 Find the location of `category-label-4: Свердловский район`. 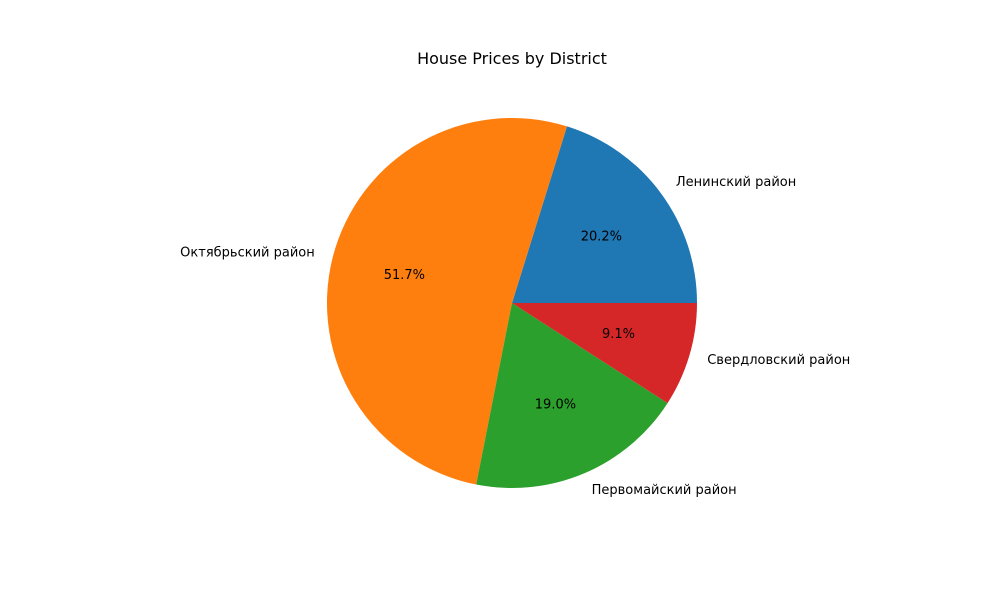

category-label-4: Свердловский район is located at coordinates (778, 360).